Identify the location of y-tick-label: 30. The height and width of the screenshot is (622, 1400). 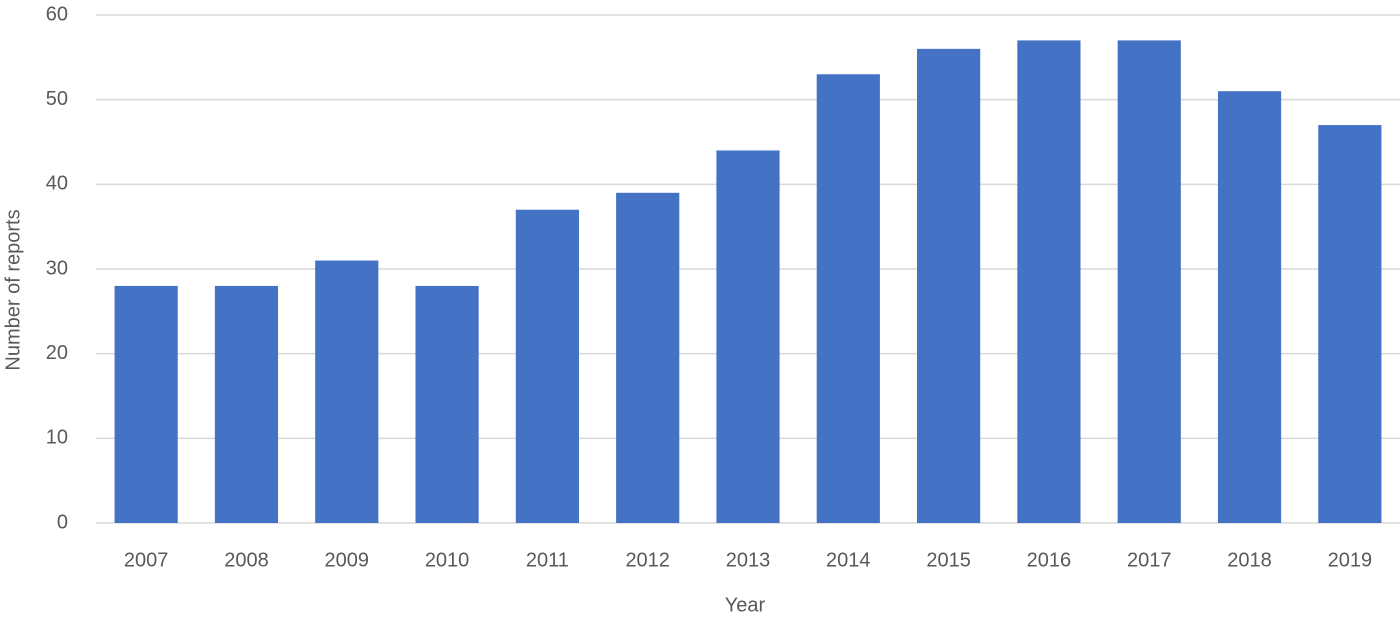
(57, 268).